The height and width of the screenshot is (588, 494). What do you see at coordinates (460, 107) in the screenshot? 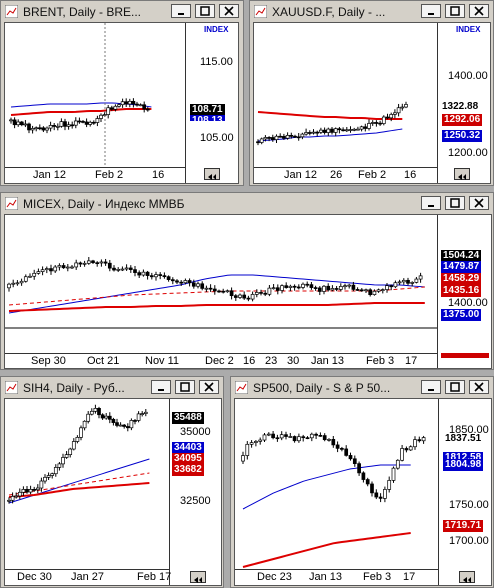
I see `last-price-badge: 1322.88` at bounding box center [460, 107].